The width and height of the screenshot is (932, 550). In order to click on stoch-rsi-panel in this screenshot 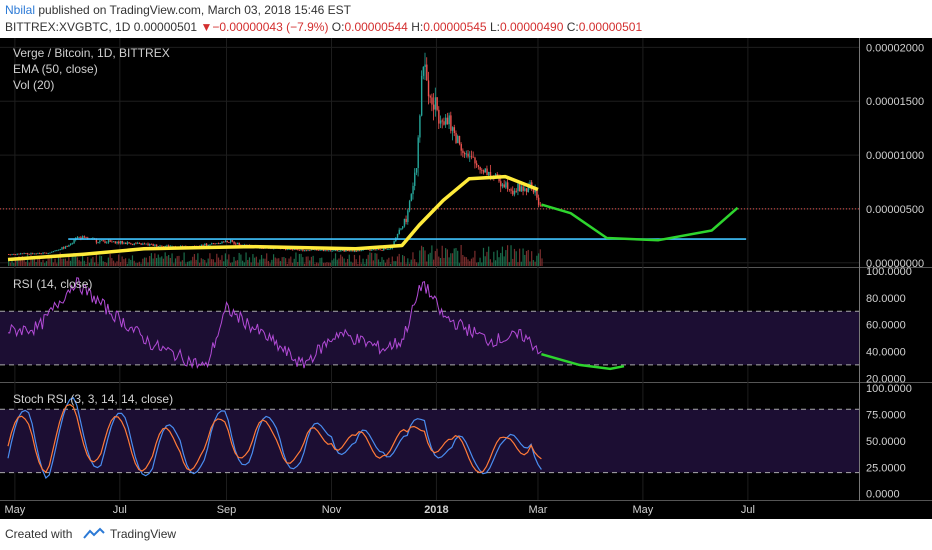, I will do `click(430, 438)`.